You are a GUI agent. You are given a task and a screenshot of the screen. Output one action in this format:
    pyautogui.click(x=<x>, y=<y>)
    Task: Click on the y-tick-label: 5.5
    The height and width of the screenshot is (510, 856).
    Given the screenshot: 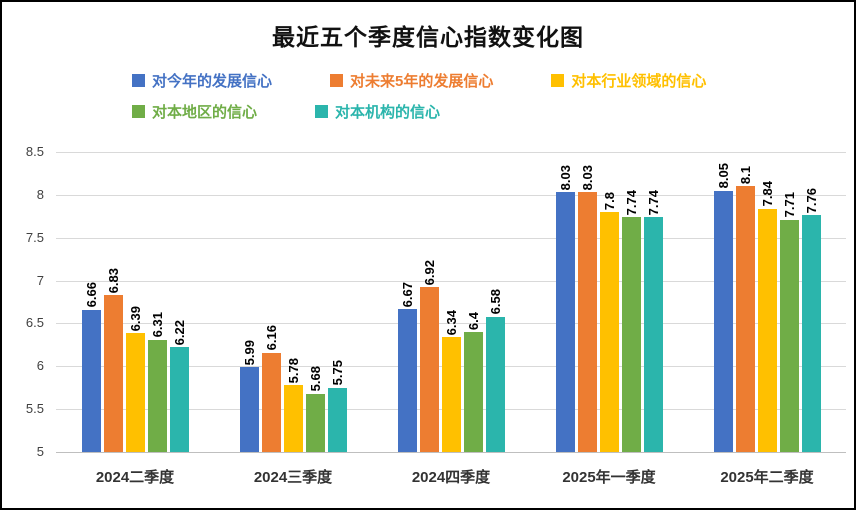 What is the action you would take?
    pyautogui.click(x=34, y=409)
    